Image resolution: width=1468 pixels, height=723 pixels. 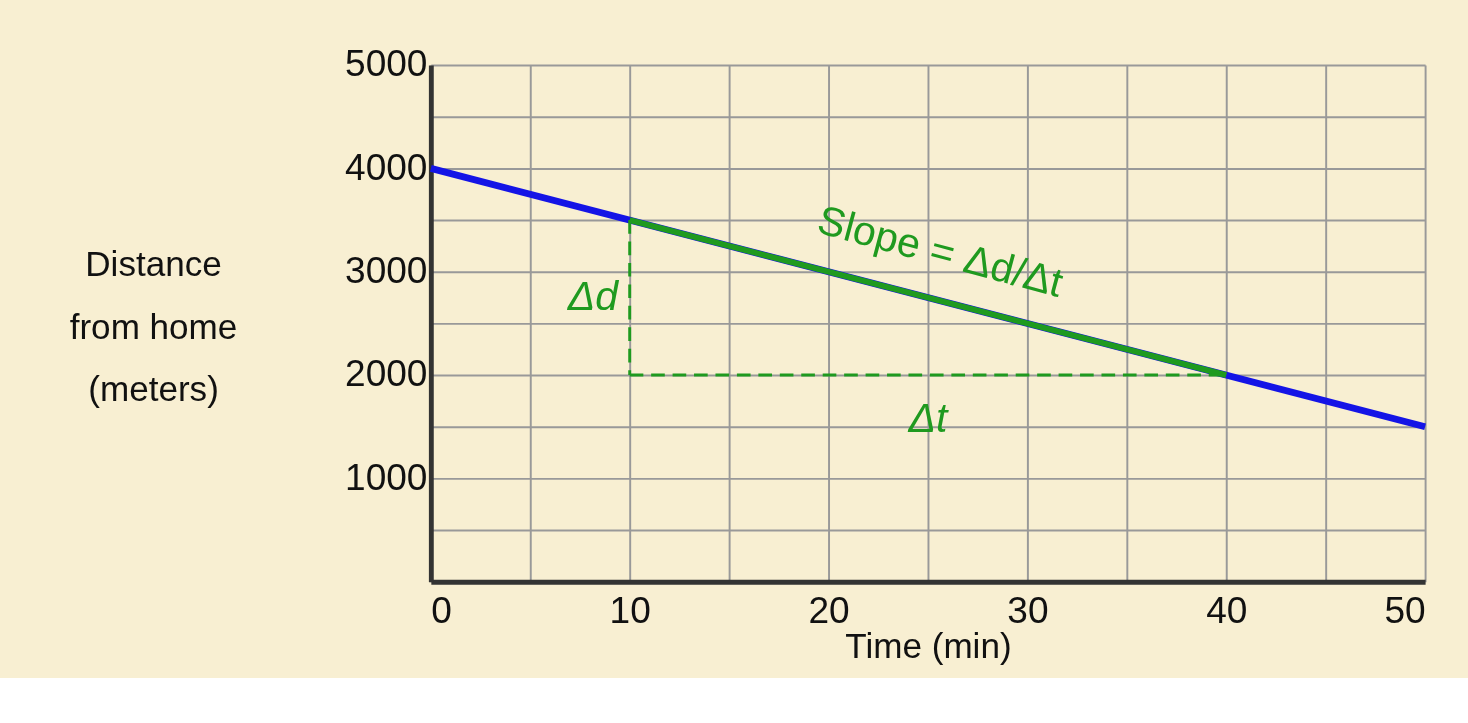 I want to click on x-tick-label: 50, so click(x=1405, y=610).